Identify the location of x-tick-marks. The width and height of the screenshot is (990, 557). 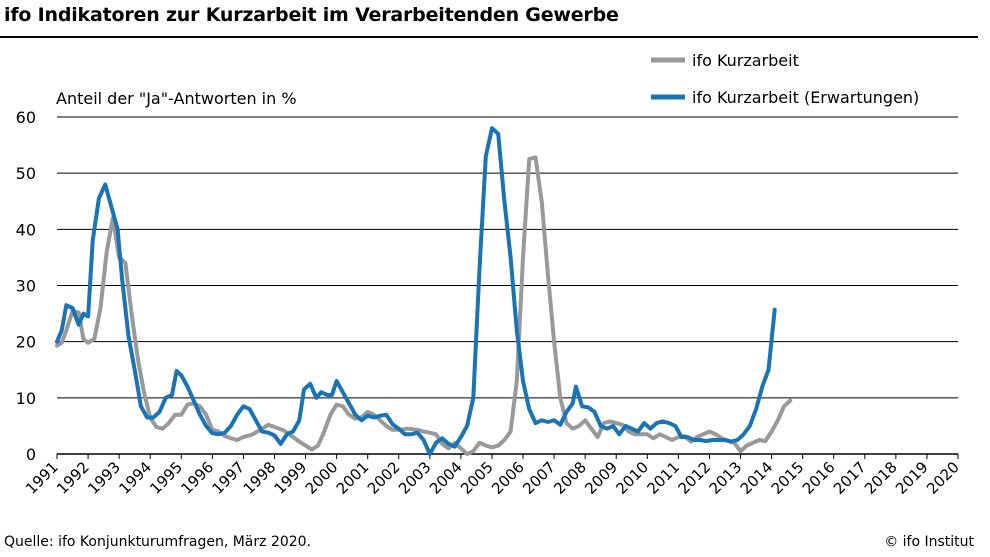
(507, 456).